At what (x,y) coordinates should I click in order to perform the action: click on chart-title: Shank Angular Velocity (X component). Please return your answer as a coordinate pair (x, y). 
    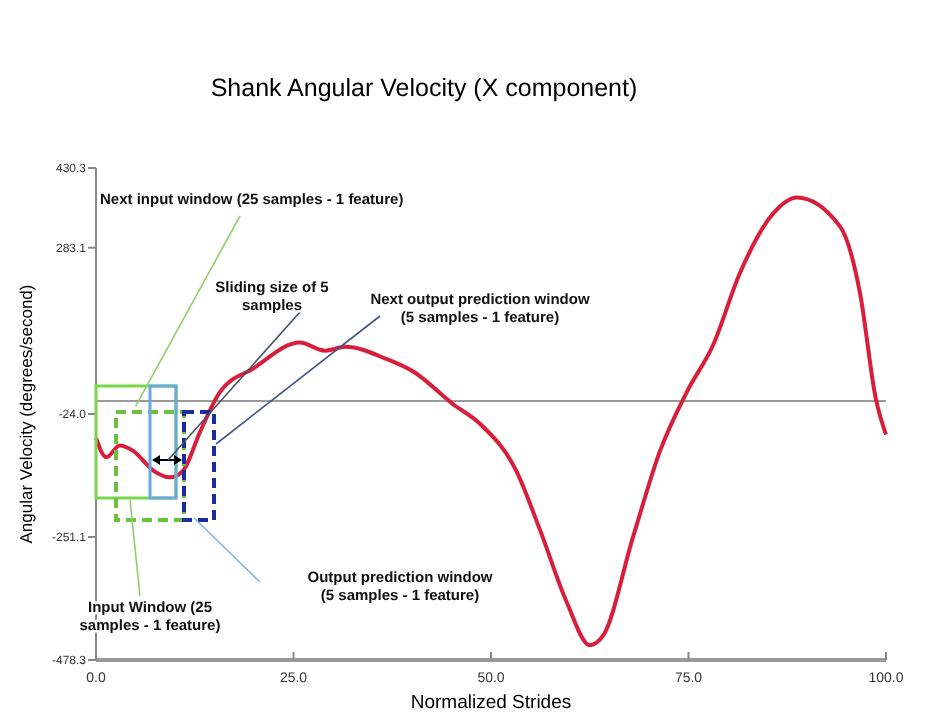
    Looking at the image, I should click on (424, 88).